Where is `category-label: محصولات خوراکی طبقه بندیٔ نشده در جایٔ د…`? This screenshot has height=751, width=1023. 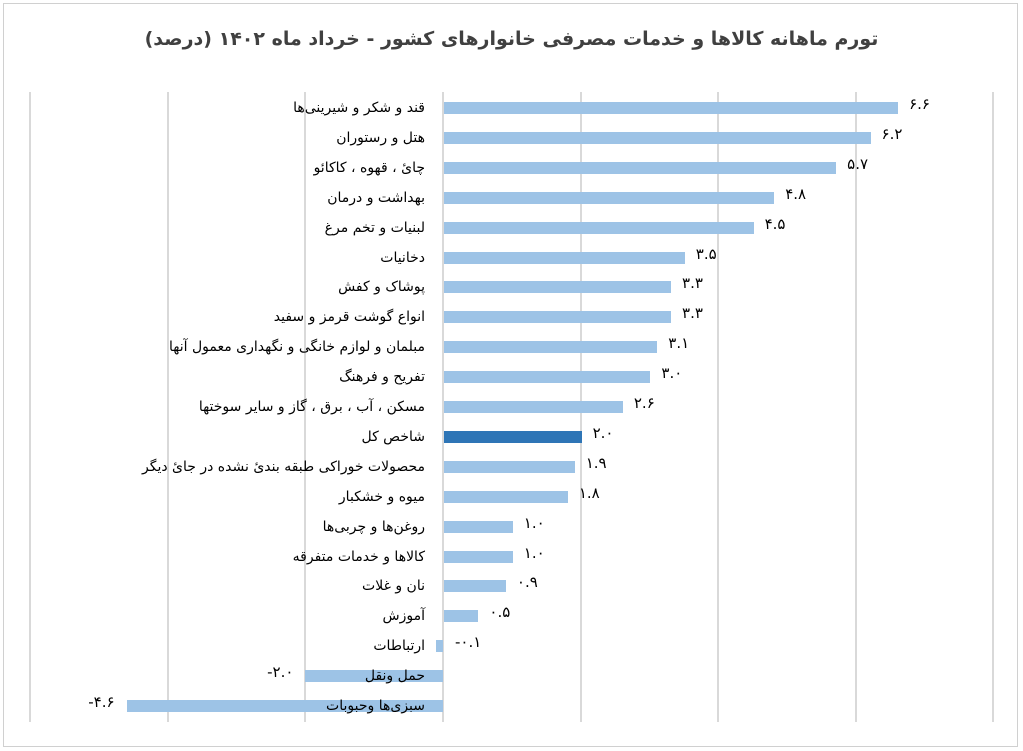 category-label: محصولات خوراکی طبقه بندیٔ نشده در جایٔ د… is located at coordinates (283, 466).